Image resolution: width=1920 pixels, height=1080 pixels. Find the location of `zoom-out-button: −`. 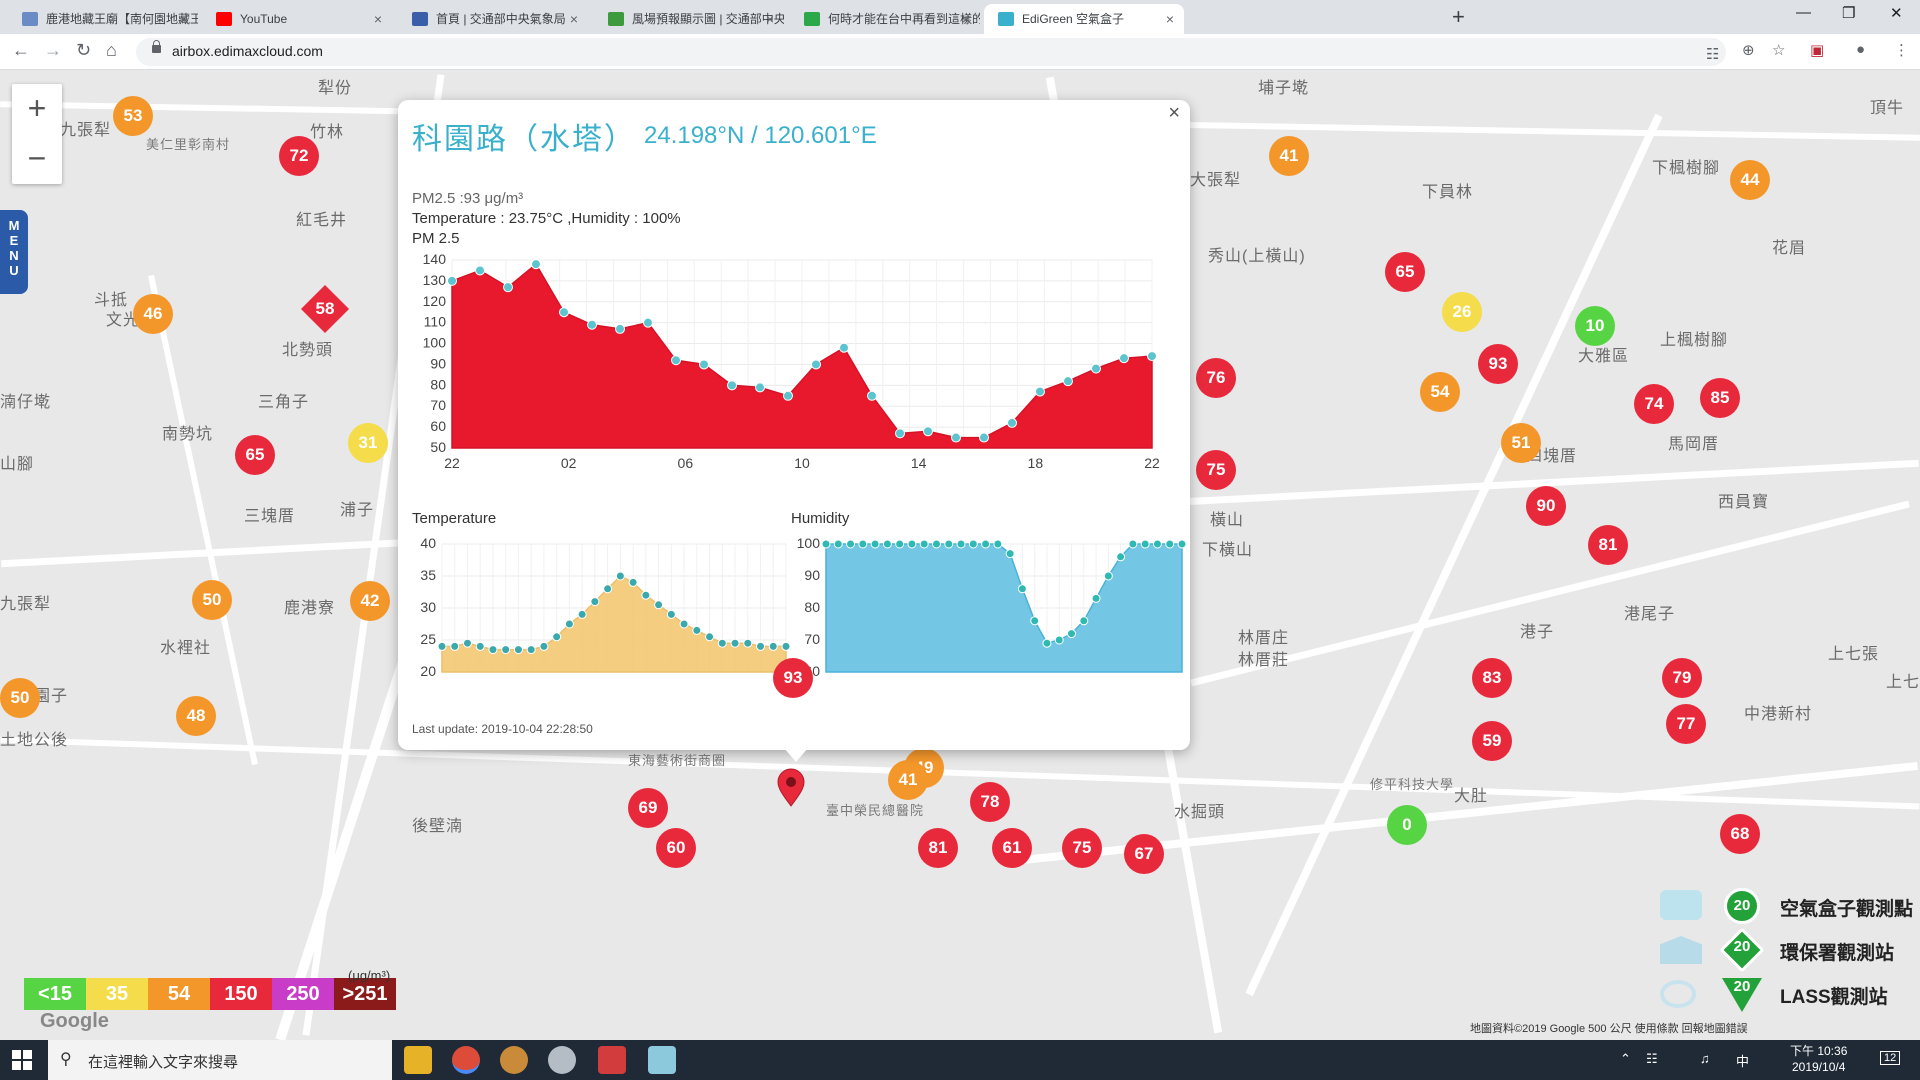

zoom-out-button: − is located at coordinates (37, 158).